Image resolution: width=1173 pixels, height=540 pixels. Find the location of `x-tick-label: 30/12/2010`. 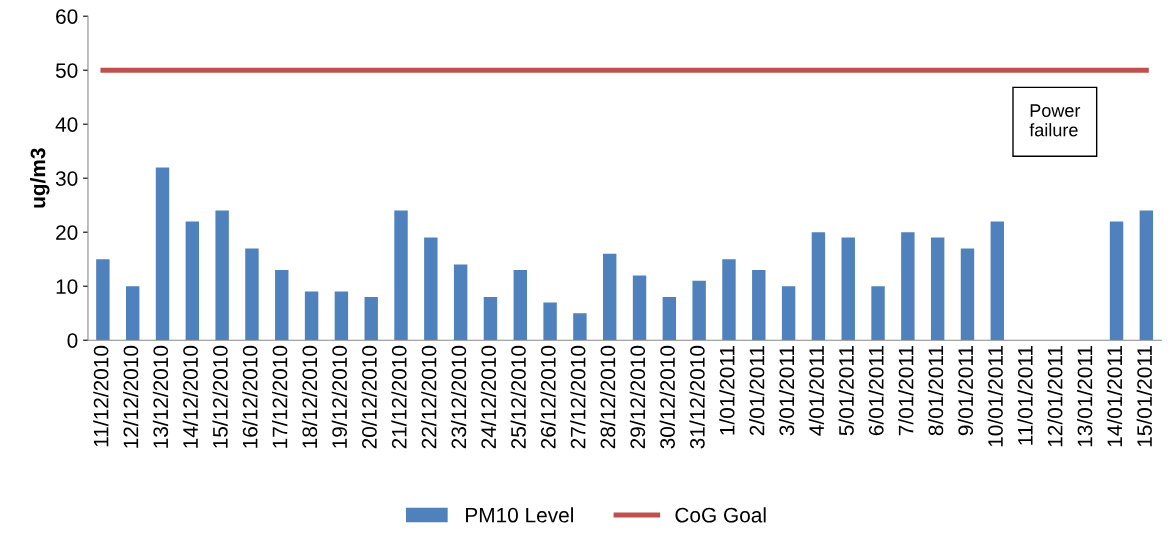

x-tick-label: 30/12/2010 is located at coordinates (667, 397).